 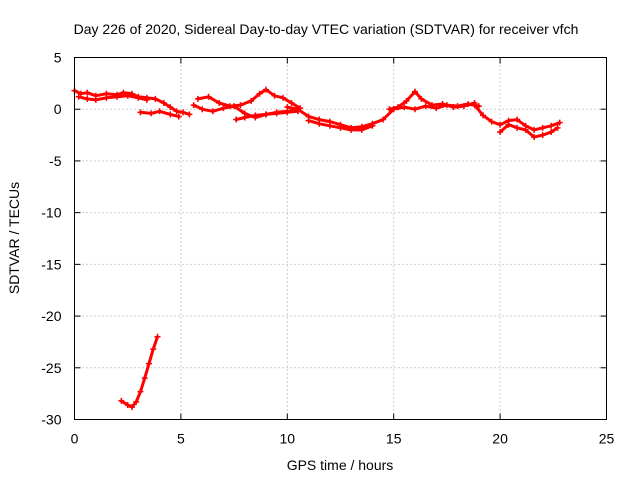 What do you see at coordinates (607, 439) in the screenshot?
I see `x-tick-label: 25` at bounding box center [607, 439].